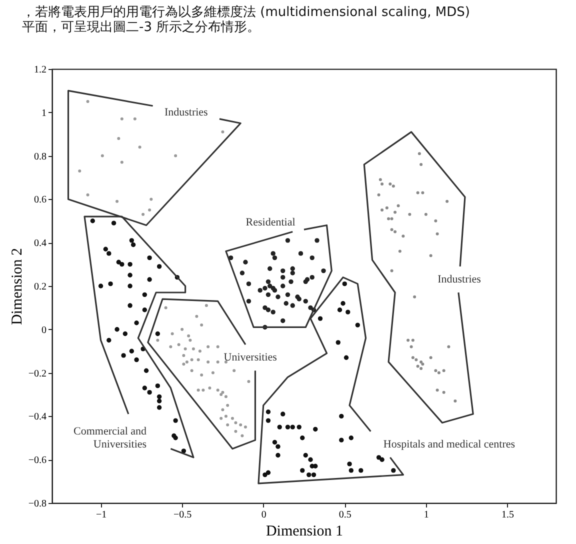 The image size is (576, 544). What do you see at coordinates (44, 330) in the screenshot?
I see `y-tick-label: 0` at bounding box center [44, 330].